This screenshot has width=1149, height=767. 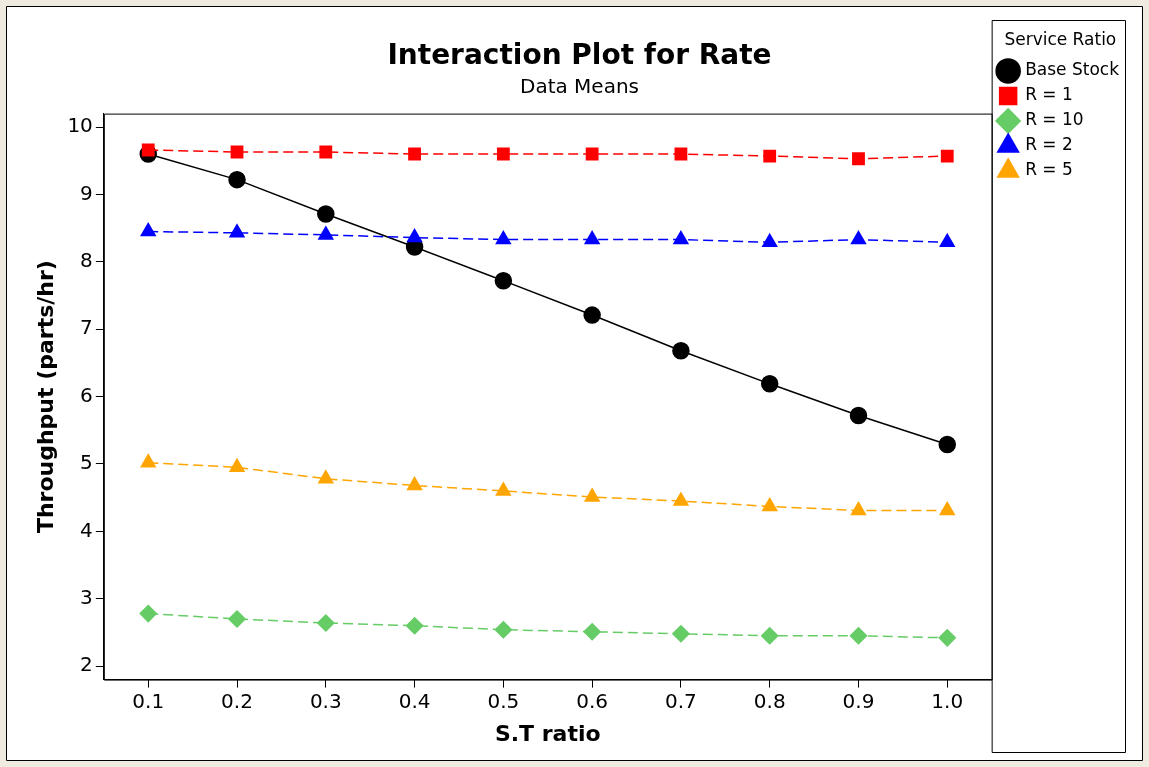 I want to click on legend-label: R = 10, so click(x=1054, y=119).